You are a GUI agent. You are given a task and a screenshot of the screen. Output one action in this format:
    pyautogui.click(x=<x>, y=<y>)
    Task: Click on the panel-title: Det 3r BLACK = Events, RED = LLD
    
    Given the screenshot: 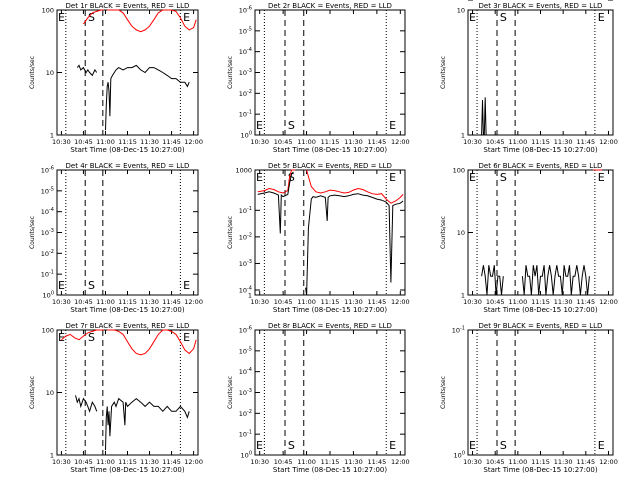 What is the action you would take?
    pyautogui.click(x=541, y=6)
    